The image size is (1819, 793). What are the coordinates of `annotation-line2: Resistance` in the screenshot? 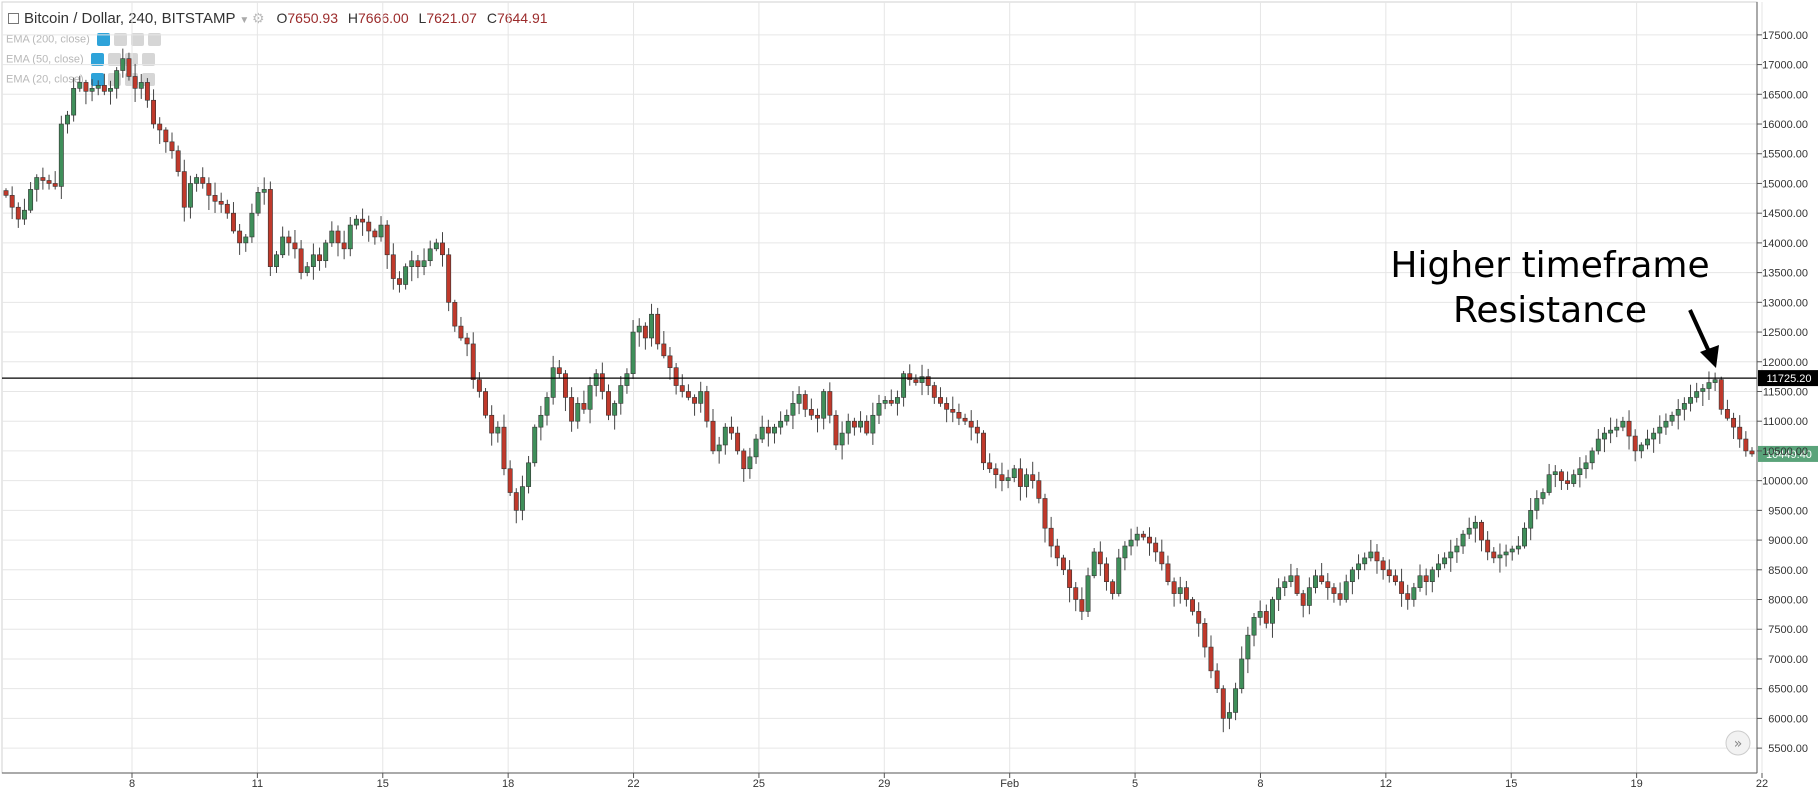 It's located at (1550, 310).